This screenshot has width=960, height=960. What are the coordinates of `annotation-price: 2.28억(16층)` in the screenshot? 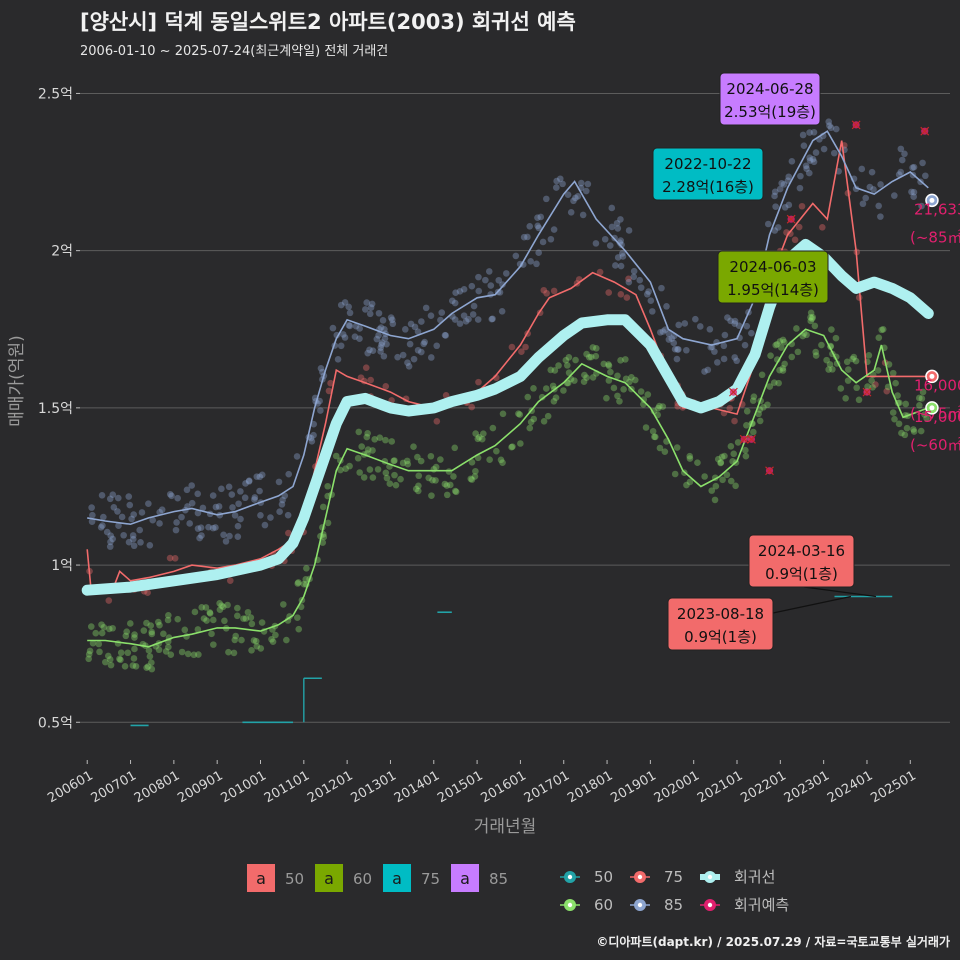 It's located at (708, 187).